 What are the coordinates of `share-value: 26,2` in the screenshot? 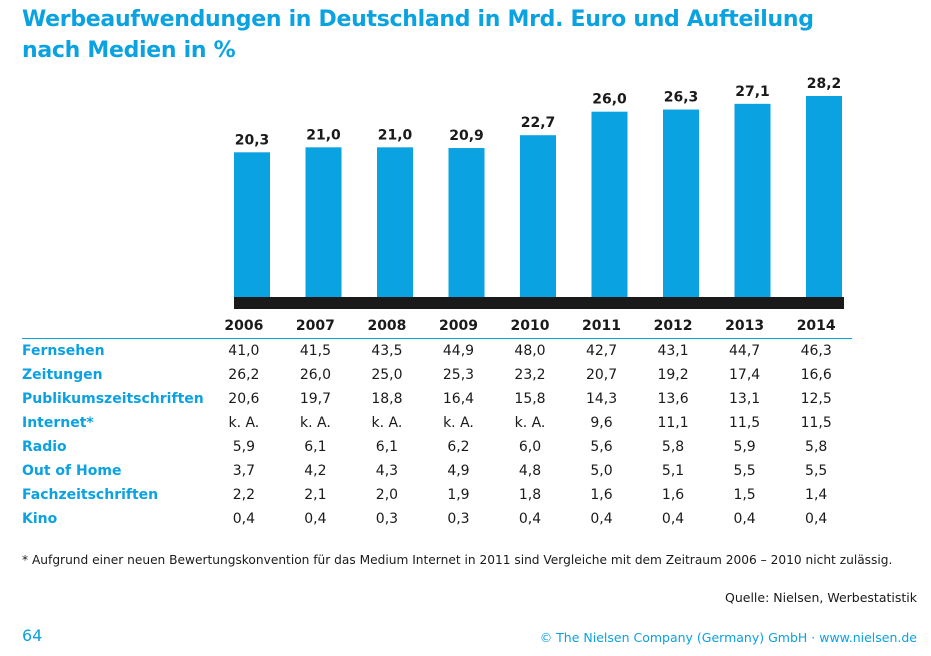 It's located at (244, 375).